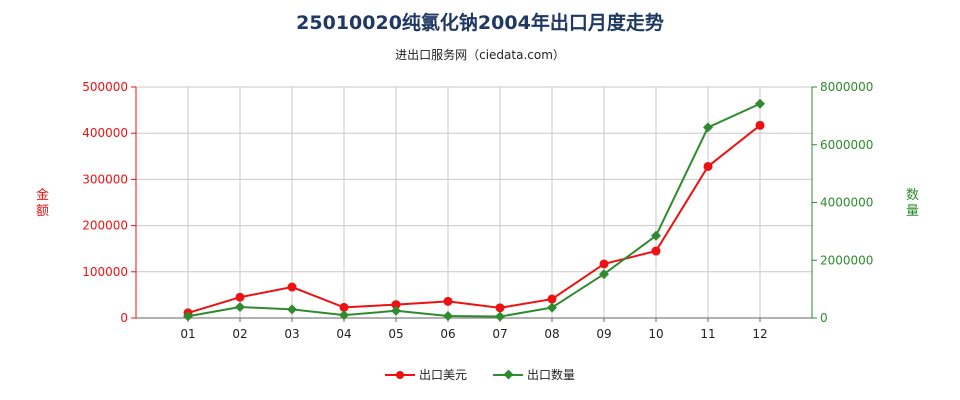 The width and height of the screenshot is (960, 400). What do you see at coordinates (395, 334) in the screenshot?
I see `x-tick-label: 05` at bounding box center [395, 334].